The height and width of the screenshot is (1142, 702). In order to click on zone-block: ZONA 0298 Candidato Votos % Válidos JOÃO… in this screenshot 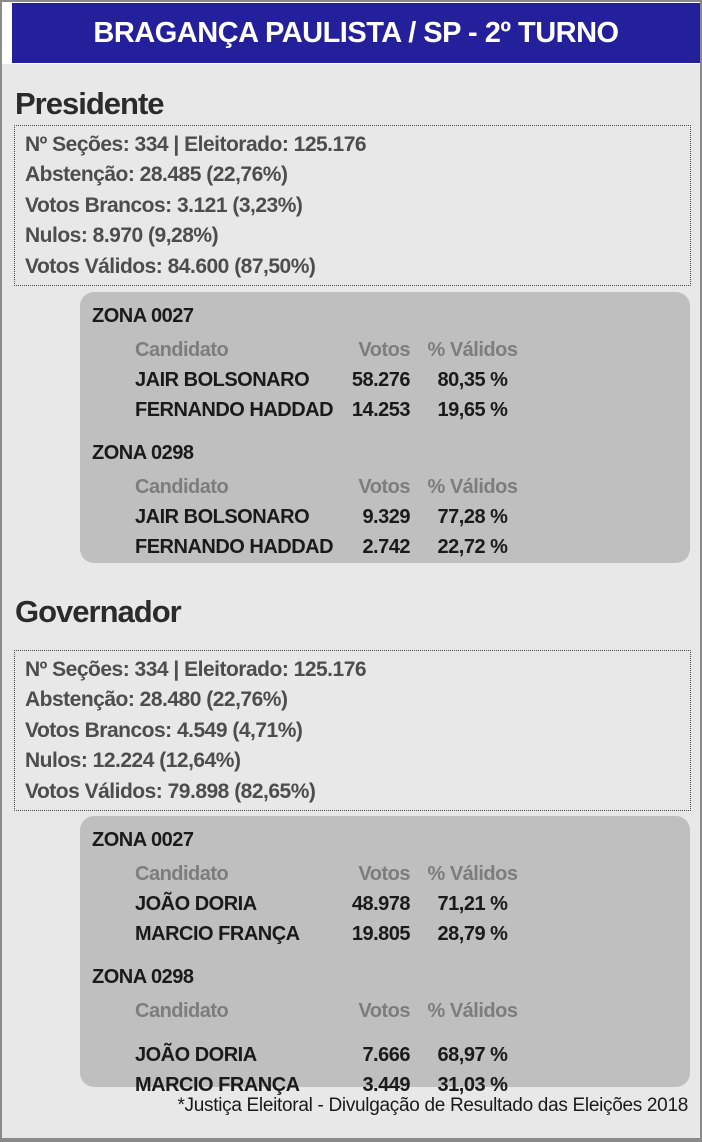, I will do `click(391, 1033)`.